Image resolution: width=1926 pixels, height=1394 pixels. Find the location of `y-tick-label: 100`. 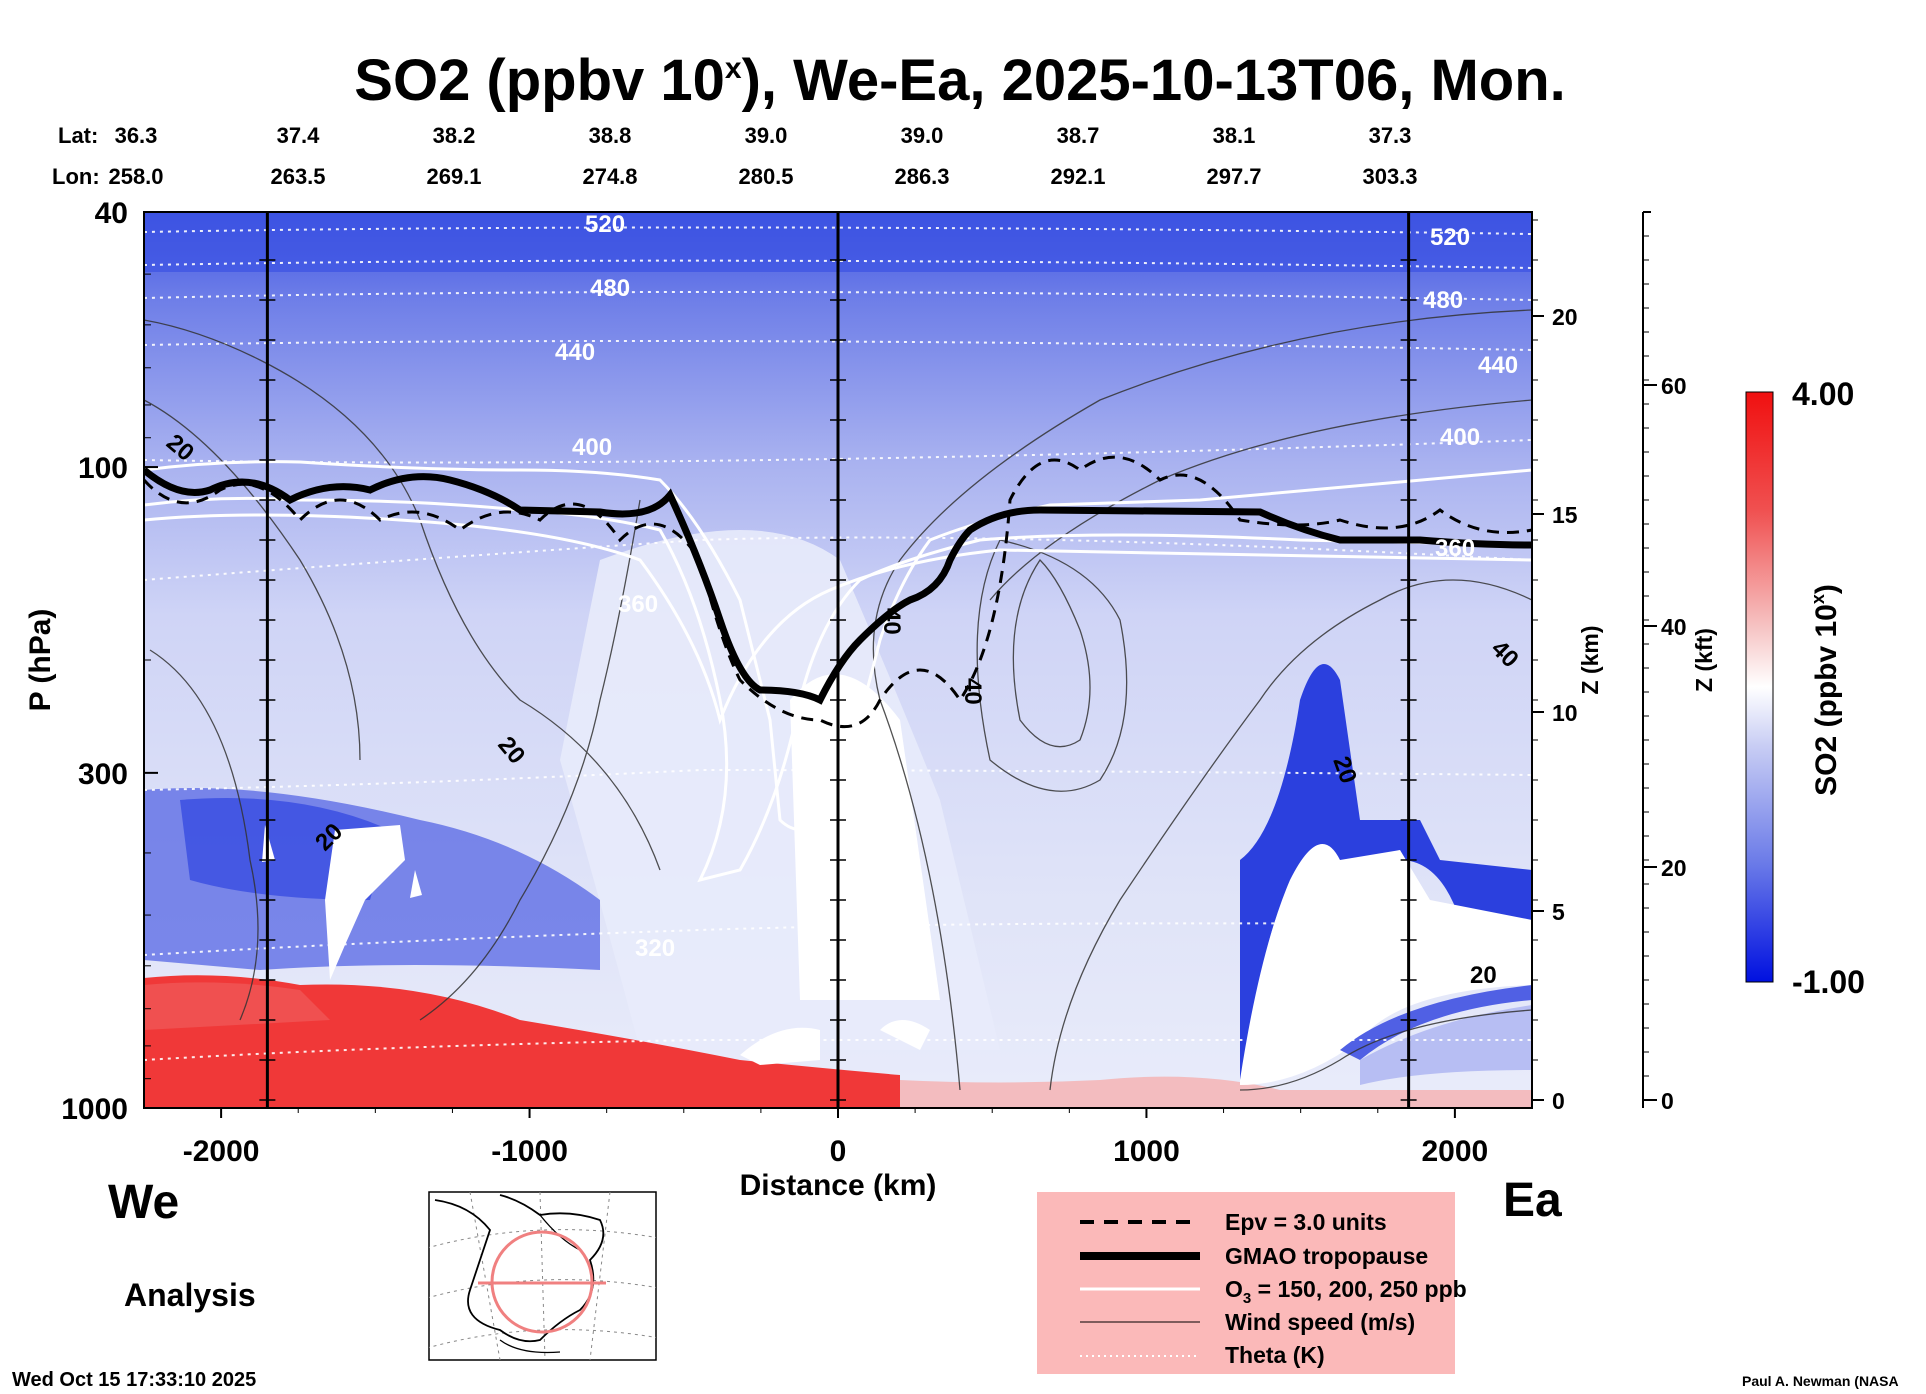

y-tick-label: 100 is located at coordinates (103, 468).